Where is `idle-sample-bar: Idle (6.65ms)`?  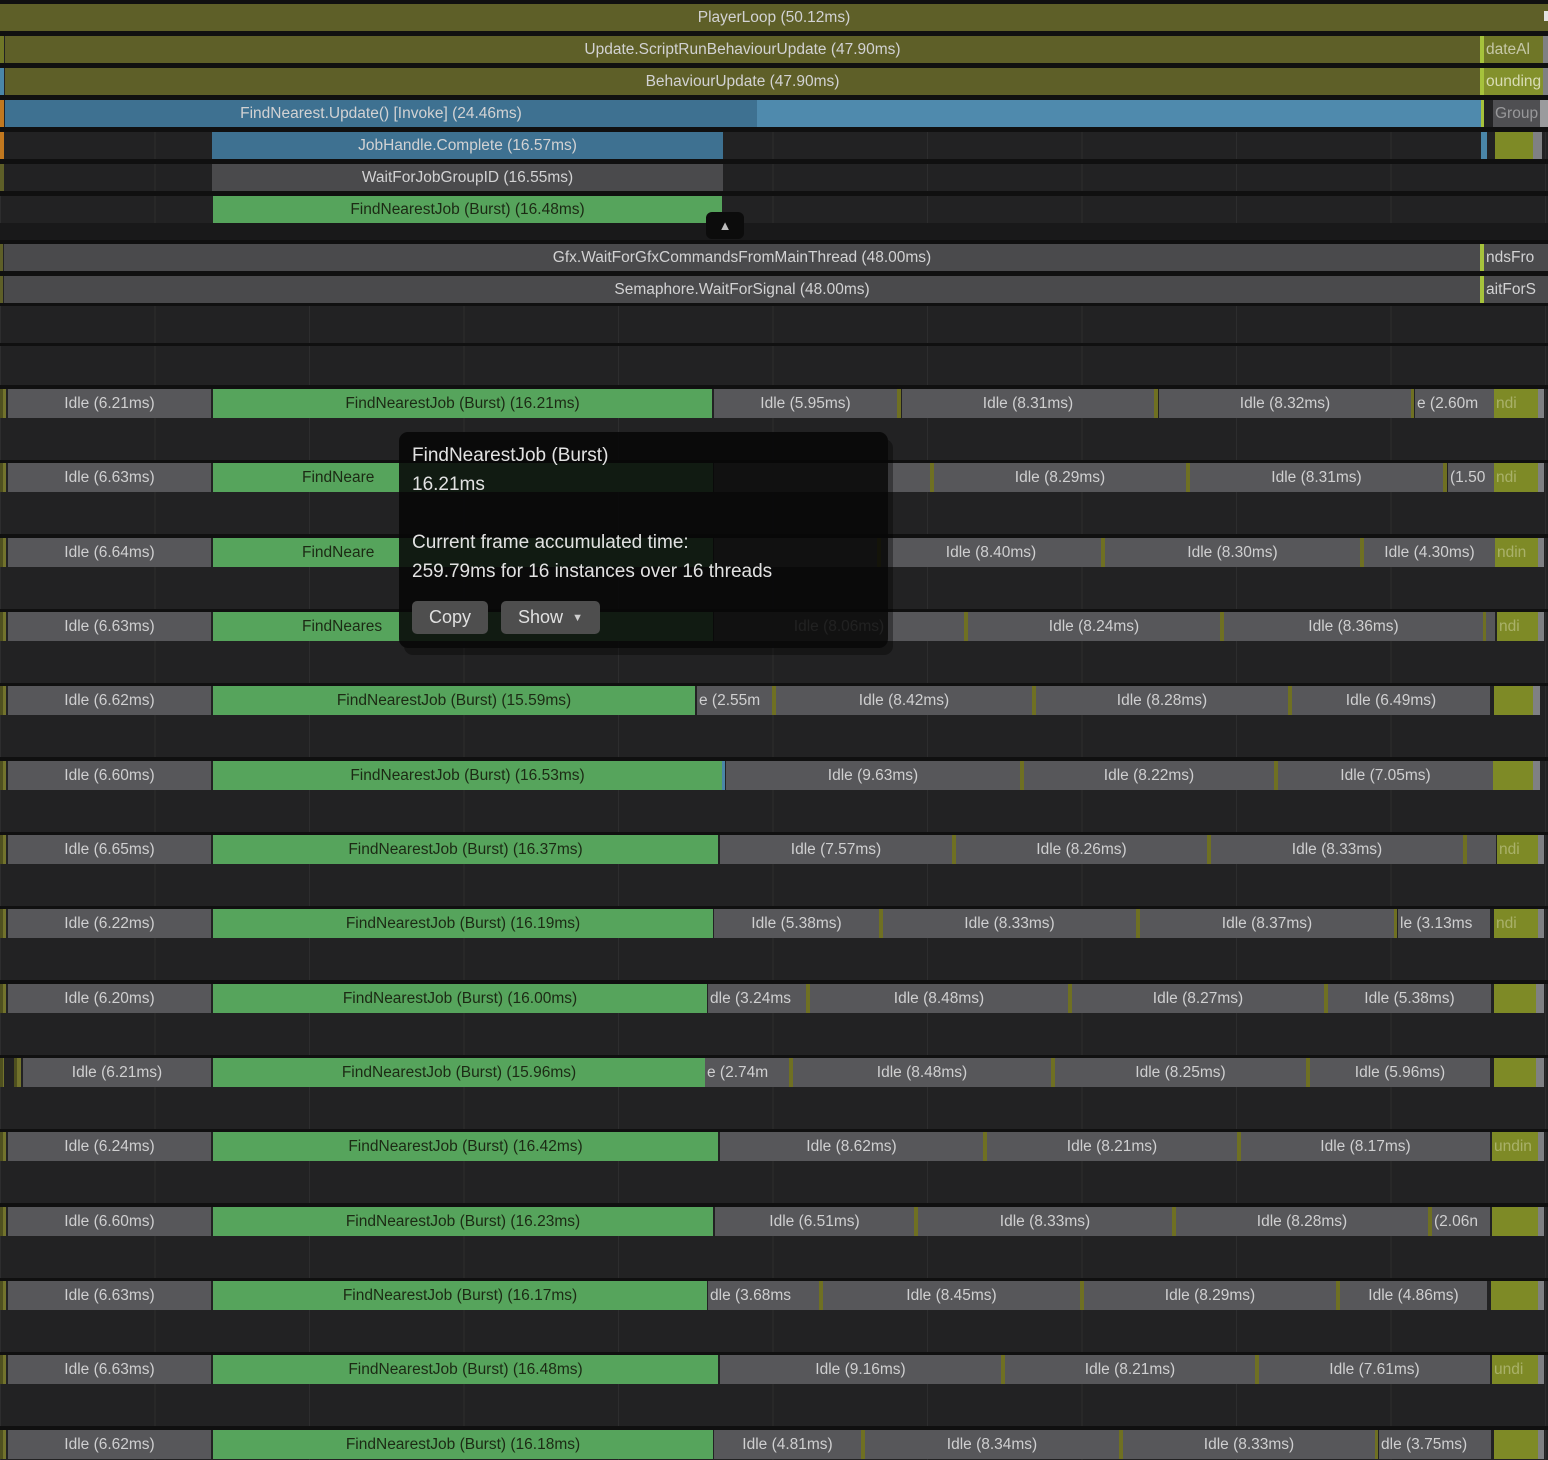 idle-sample-bar: Idle (6.65ms) is located at coordinates (109, 849).